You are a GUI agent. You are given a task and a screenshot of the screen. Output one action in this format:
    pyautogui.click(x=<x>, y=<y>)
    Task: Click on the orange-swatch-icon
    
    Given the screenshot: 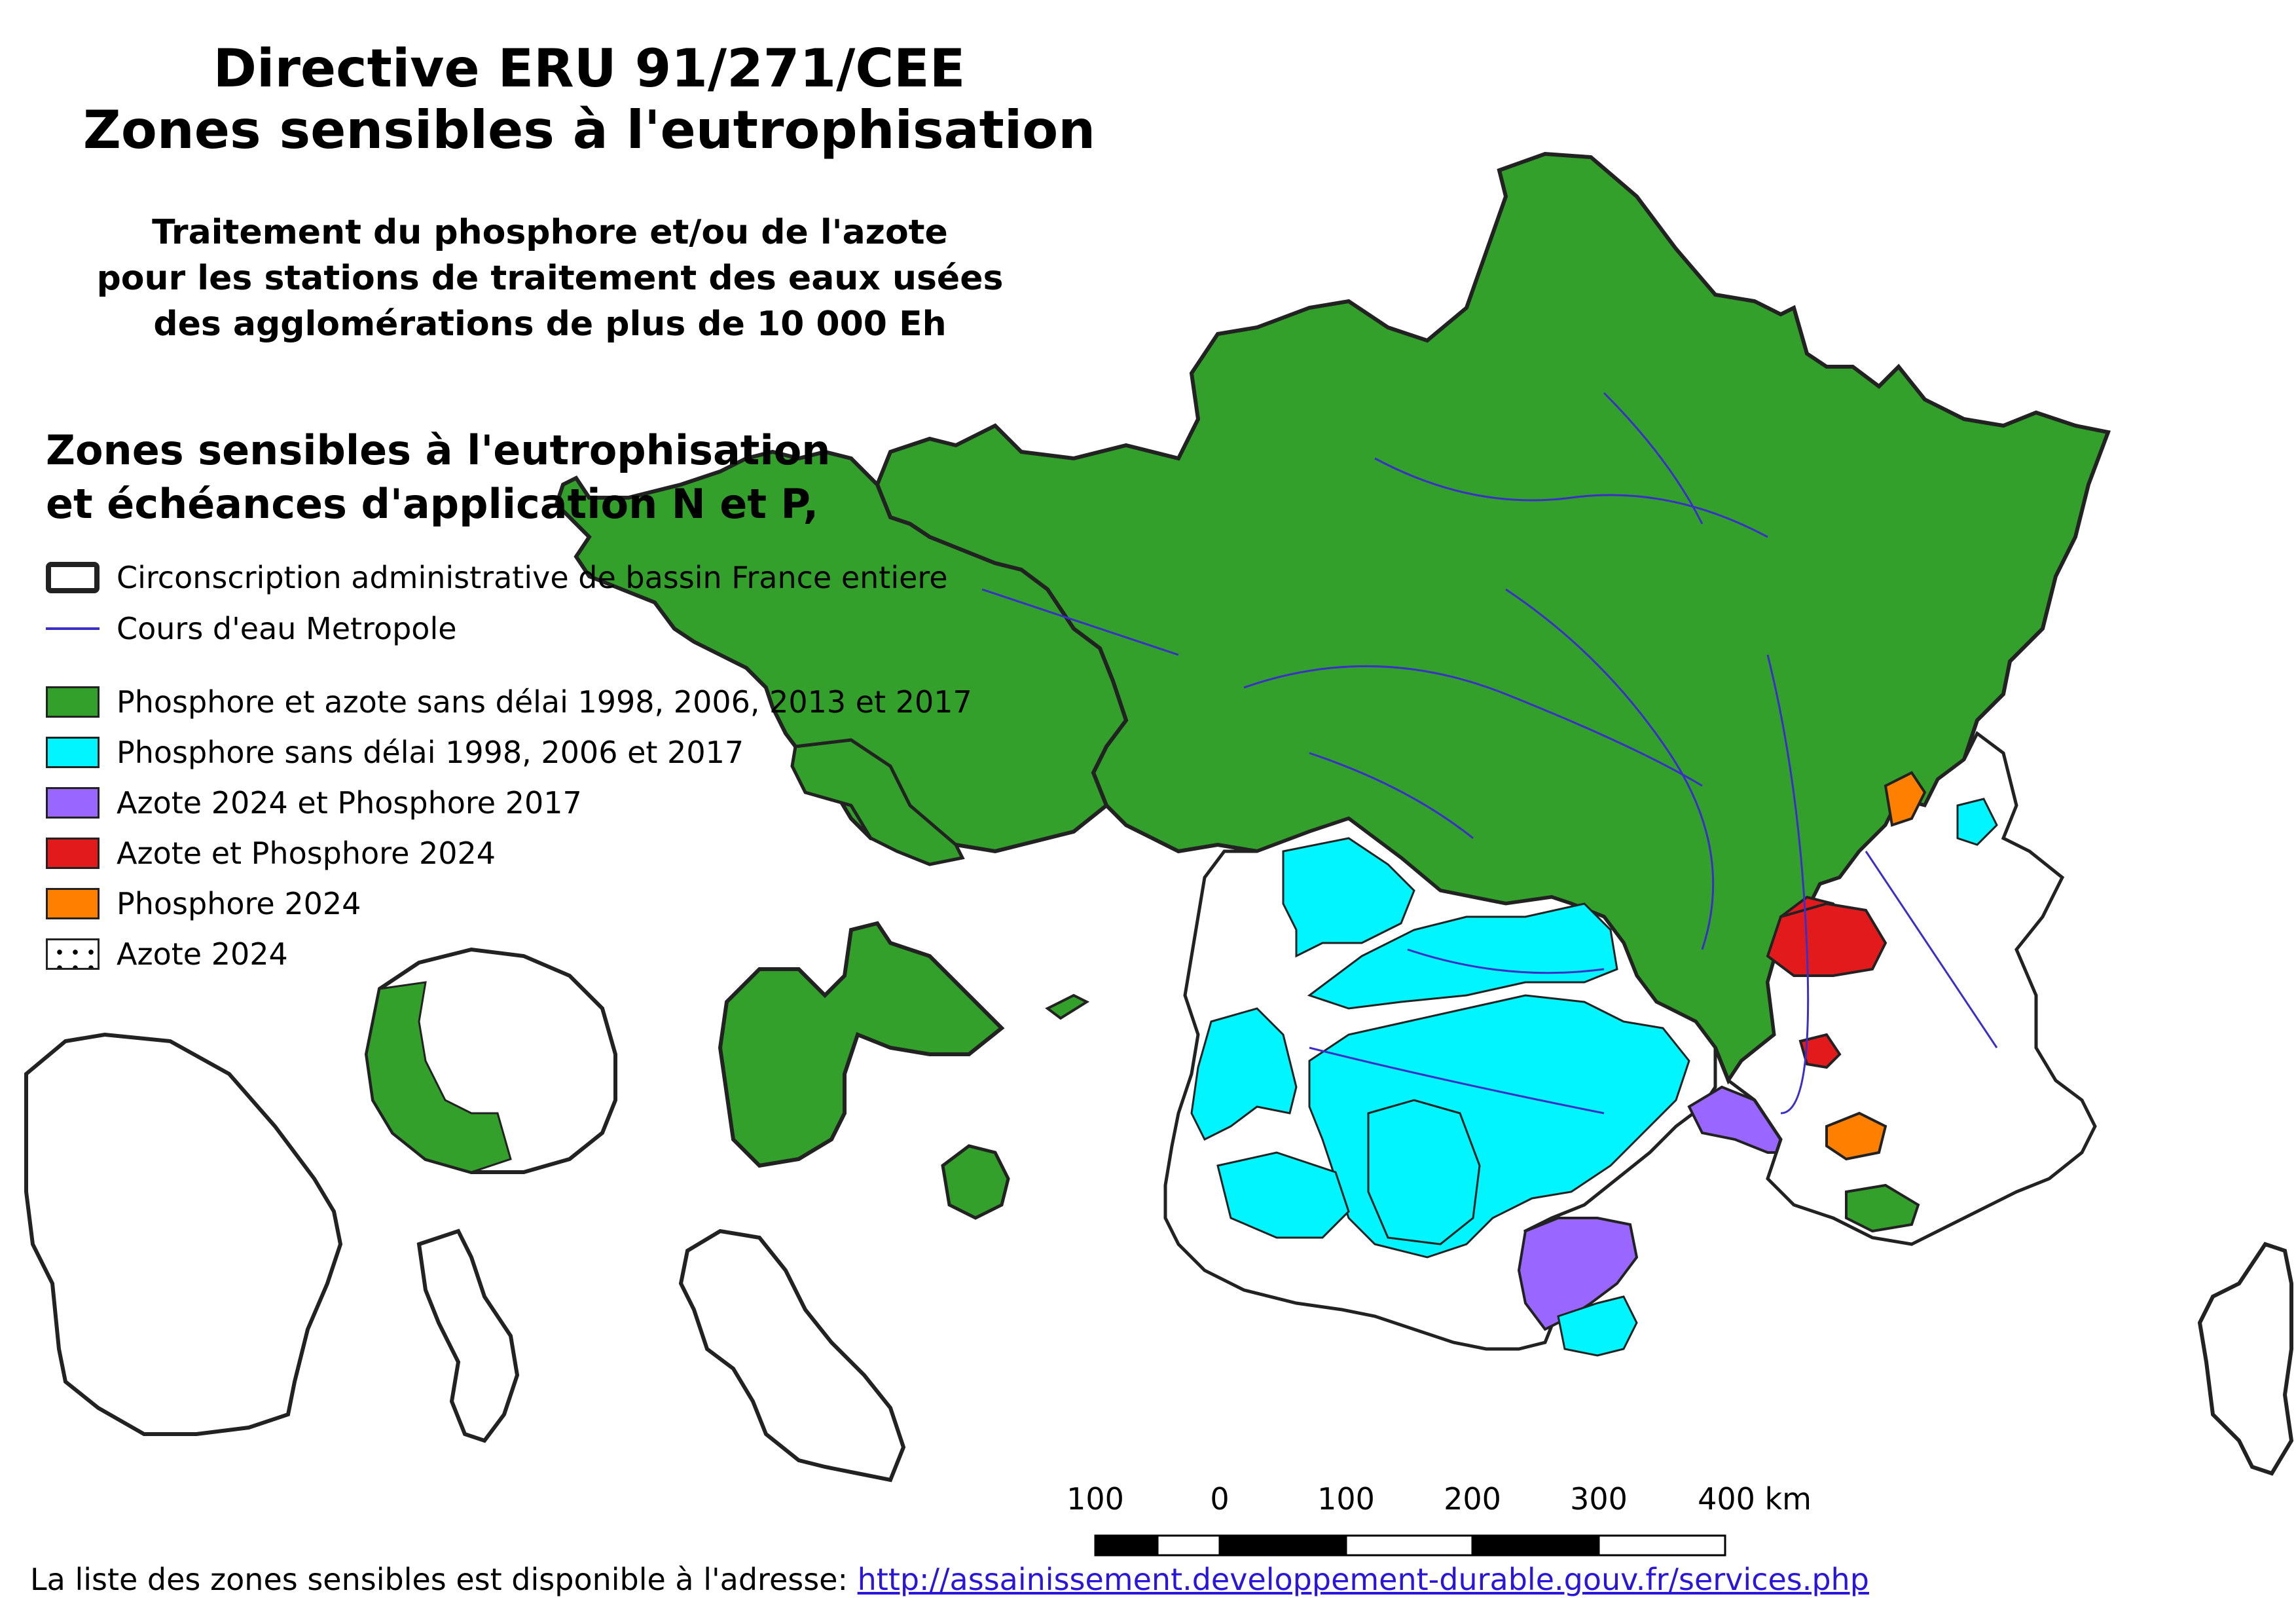 What is the action you would take?
    pyautogui.click(x=73, y=903)
    